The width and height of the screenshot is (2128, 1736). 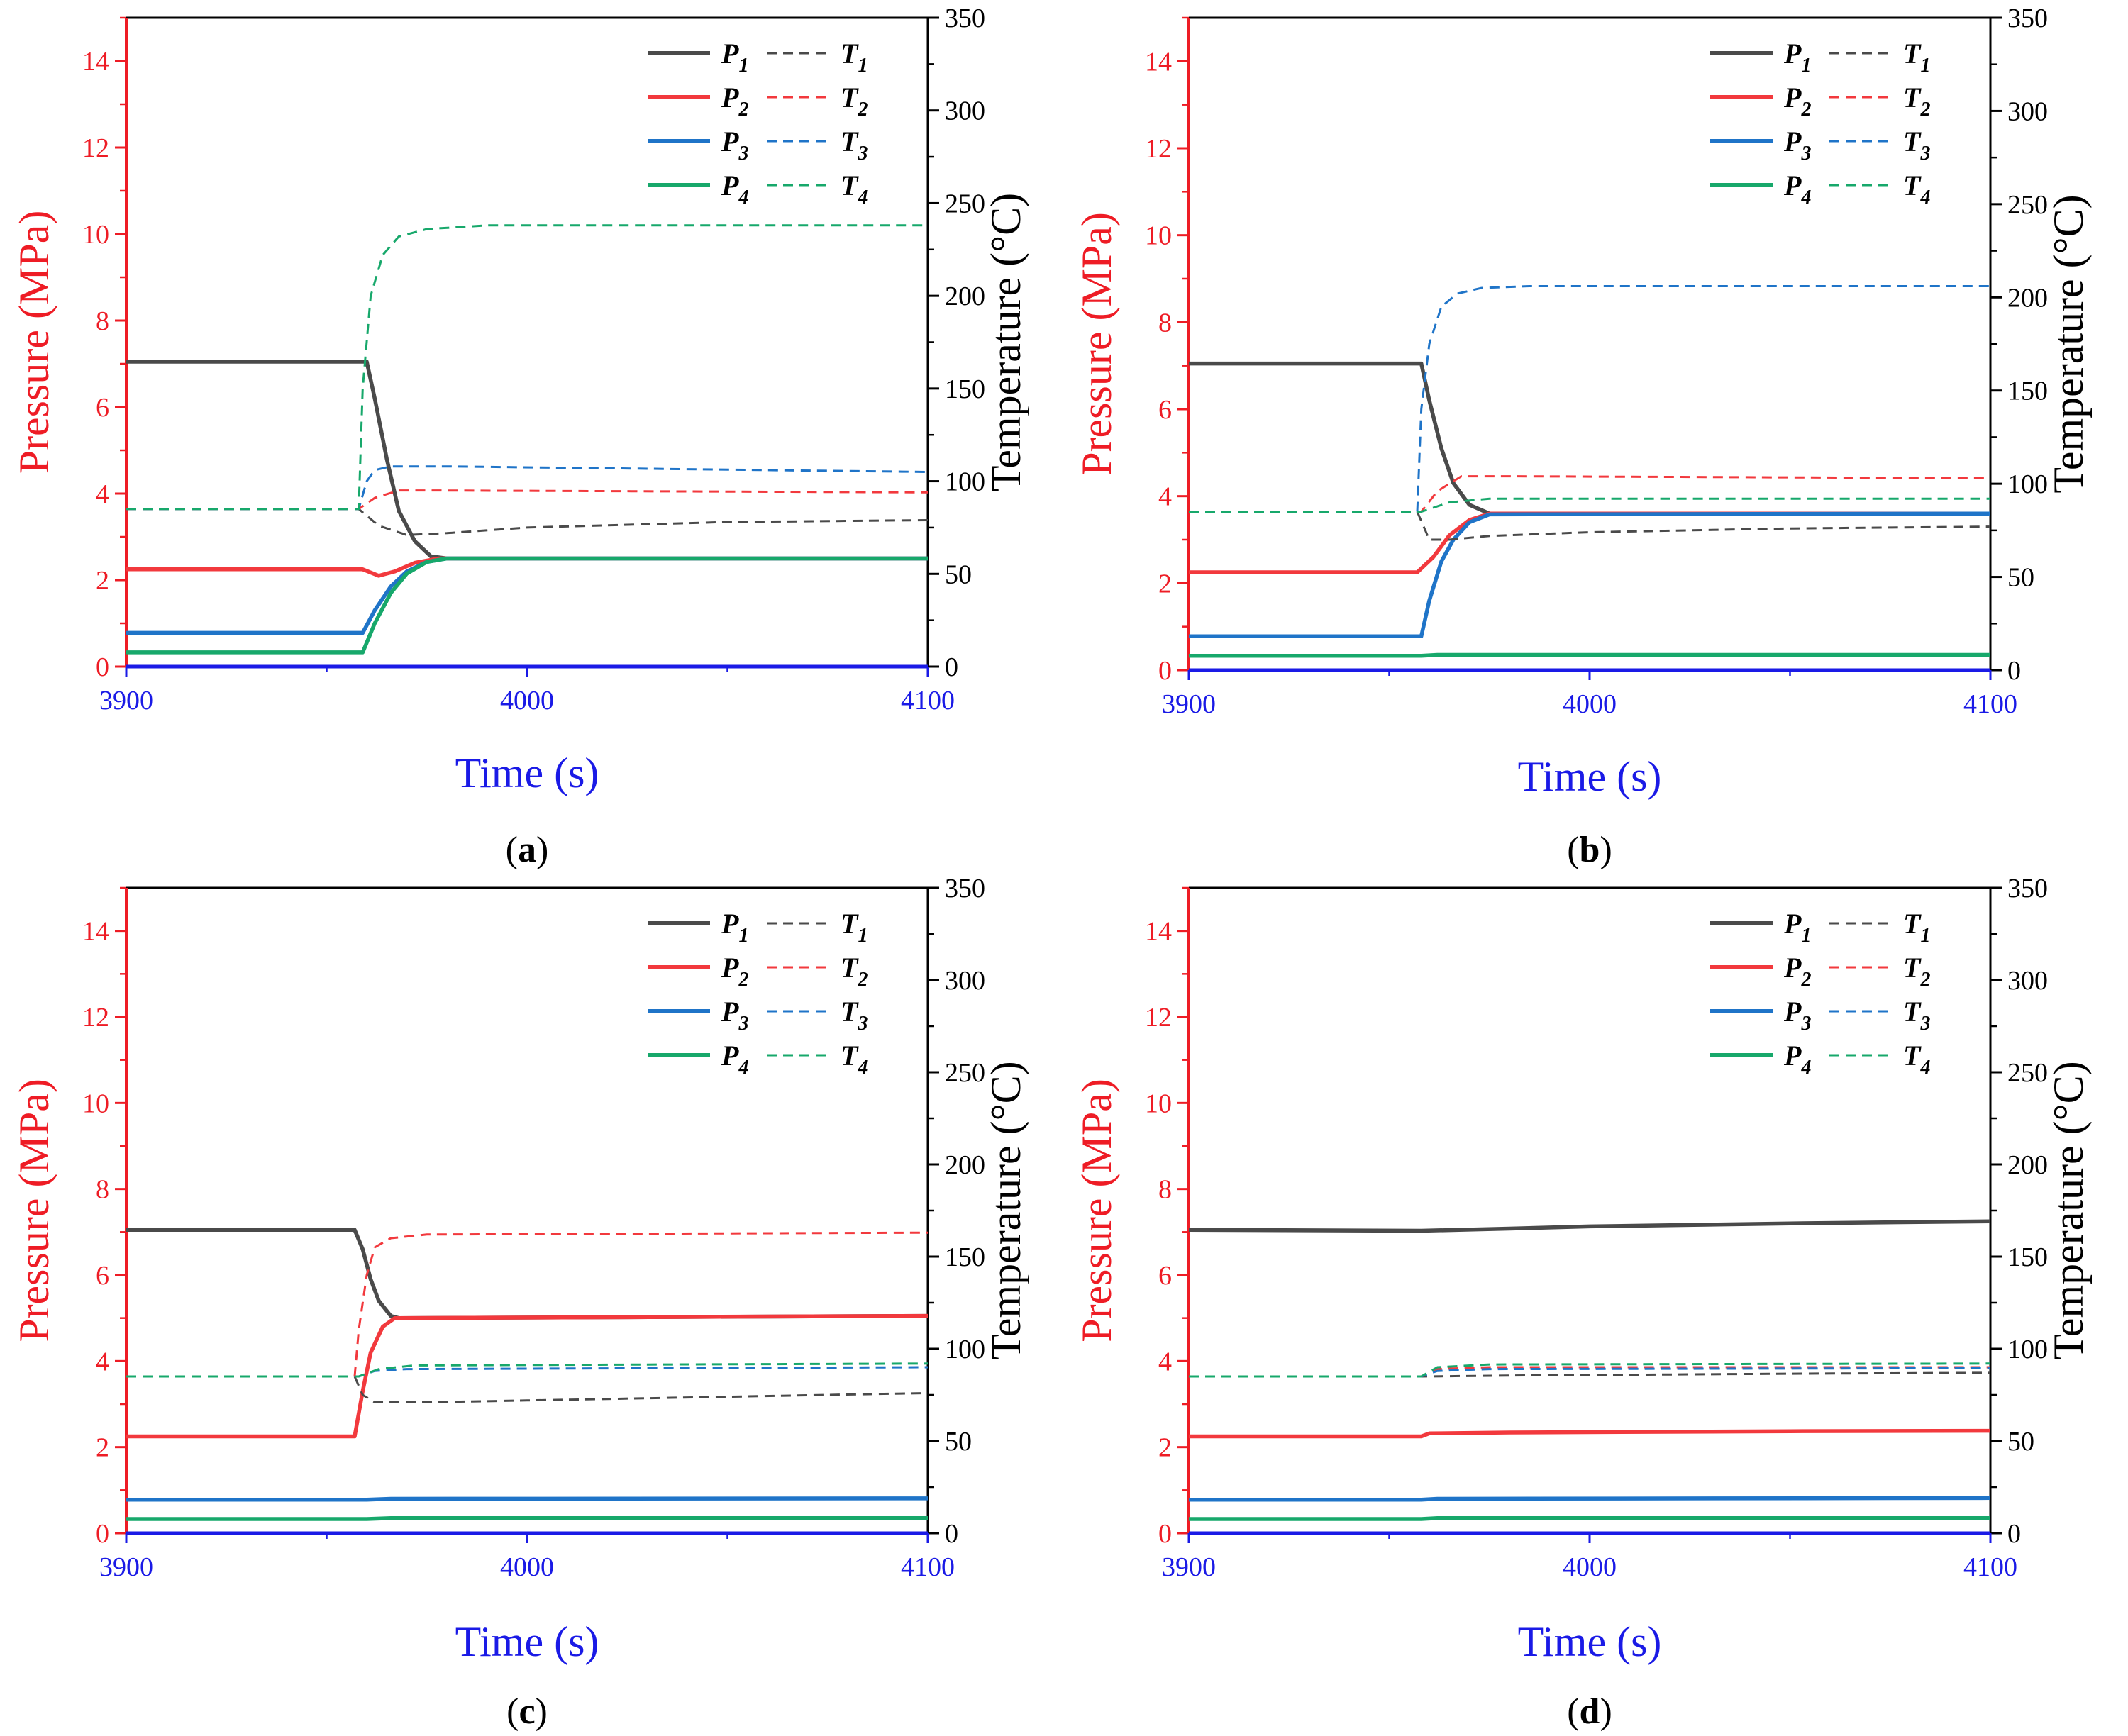 I want to click on panel-label: (a), so click(x=527, y=850).